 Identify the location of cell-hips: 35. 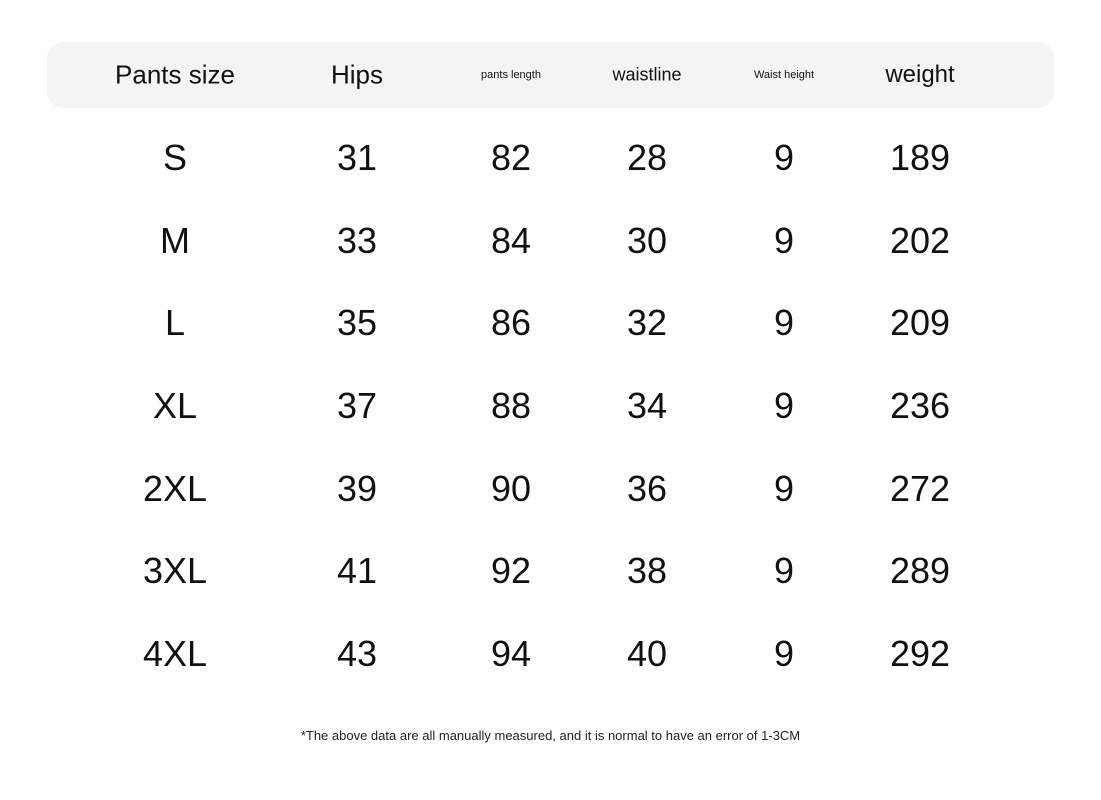
(357, 322).